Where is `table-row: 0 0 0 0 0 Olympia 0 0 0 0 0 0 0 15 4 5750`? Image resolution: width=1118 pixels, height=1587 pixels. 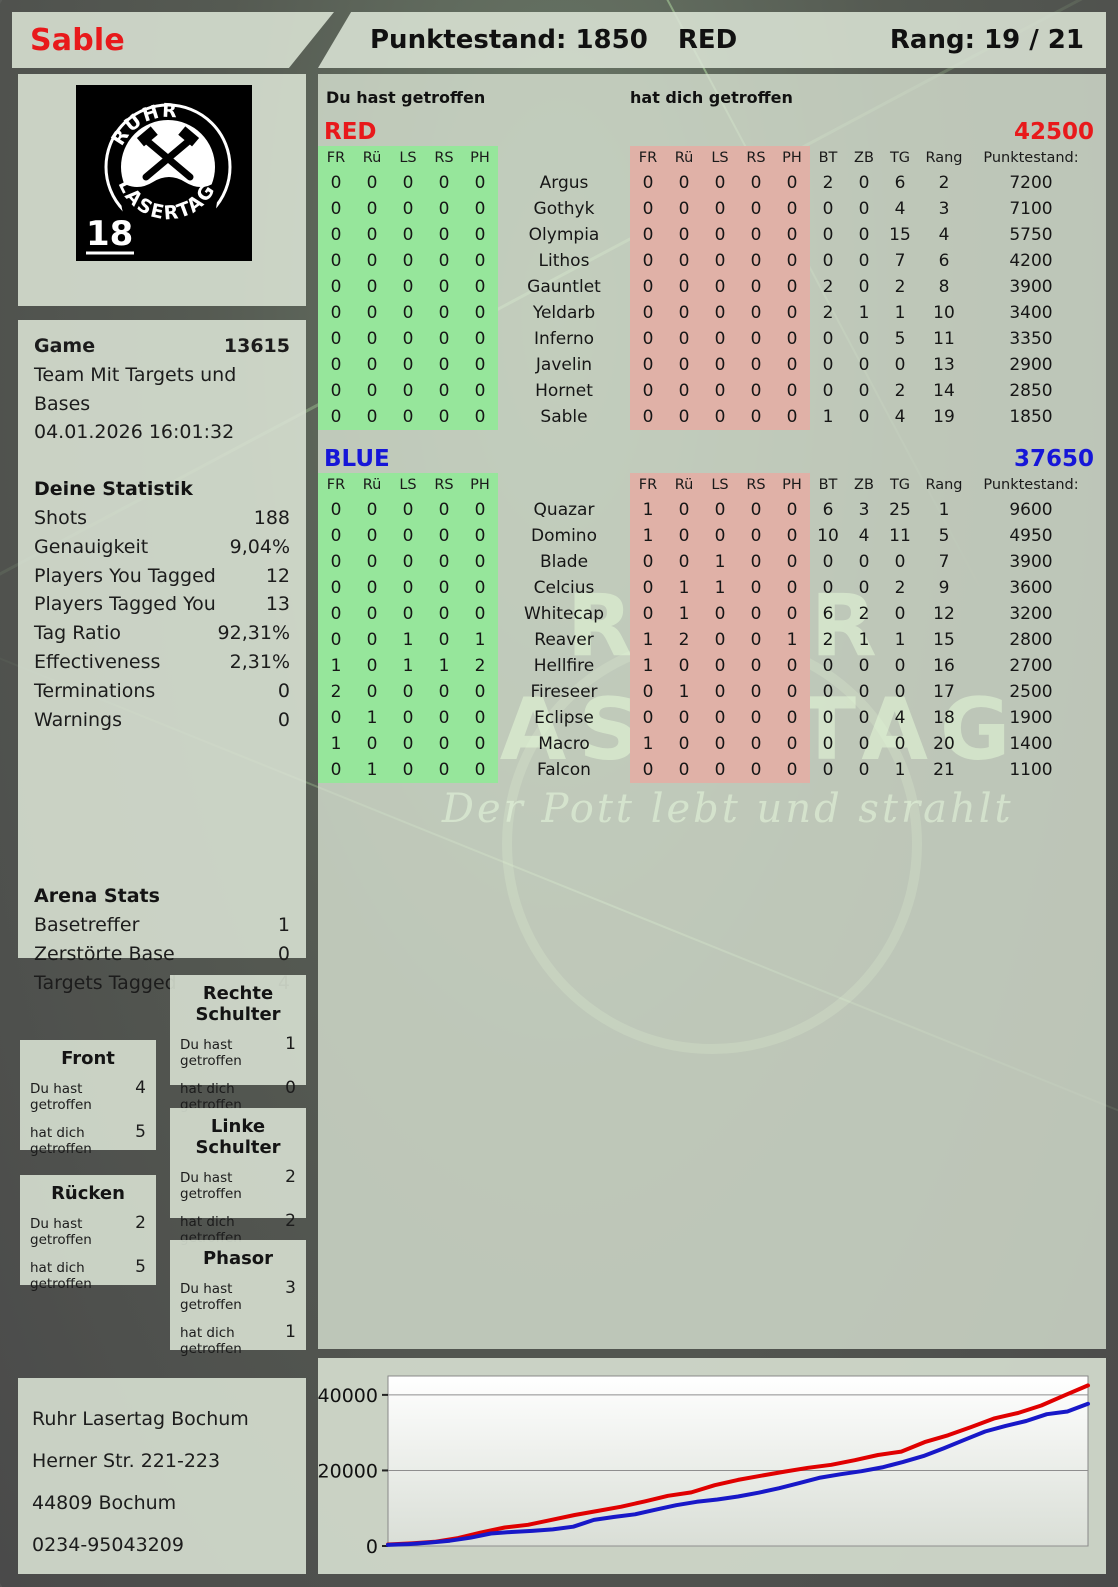
table-row: 0 0 0 0 0 Olympia 0 0 0 0 0 0 0 15 4 5750 is located at coordinates (705, 235).